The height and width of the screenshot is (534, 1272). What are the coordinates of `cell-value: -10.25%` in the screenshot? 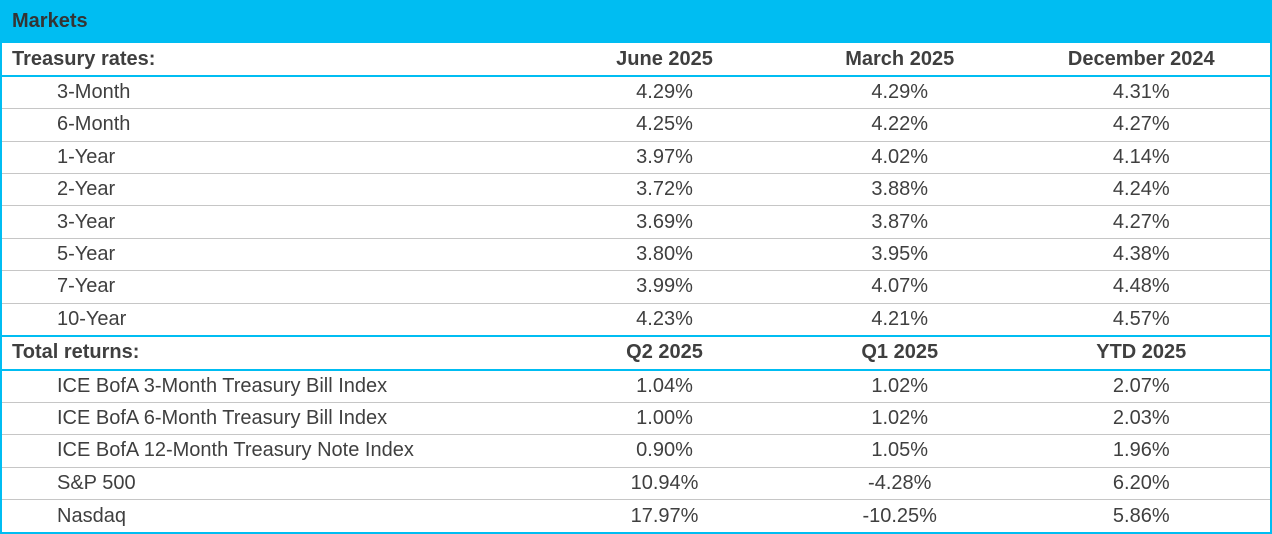 It's located at (899, 515).